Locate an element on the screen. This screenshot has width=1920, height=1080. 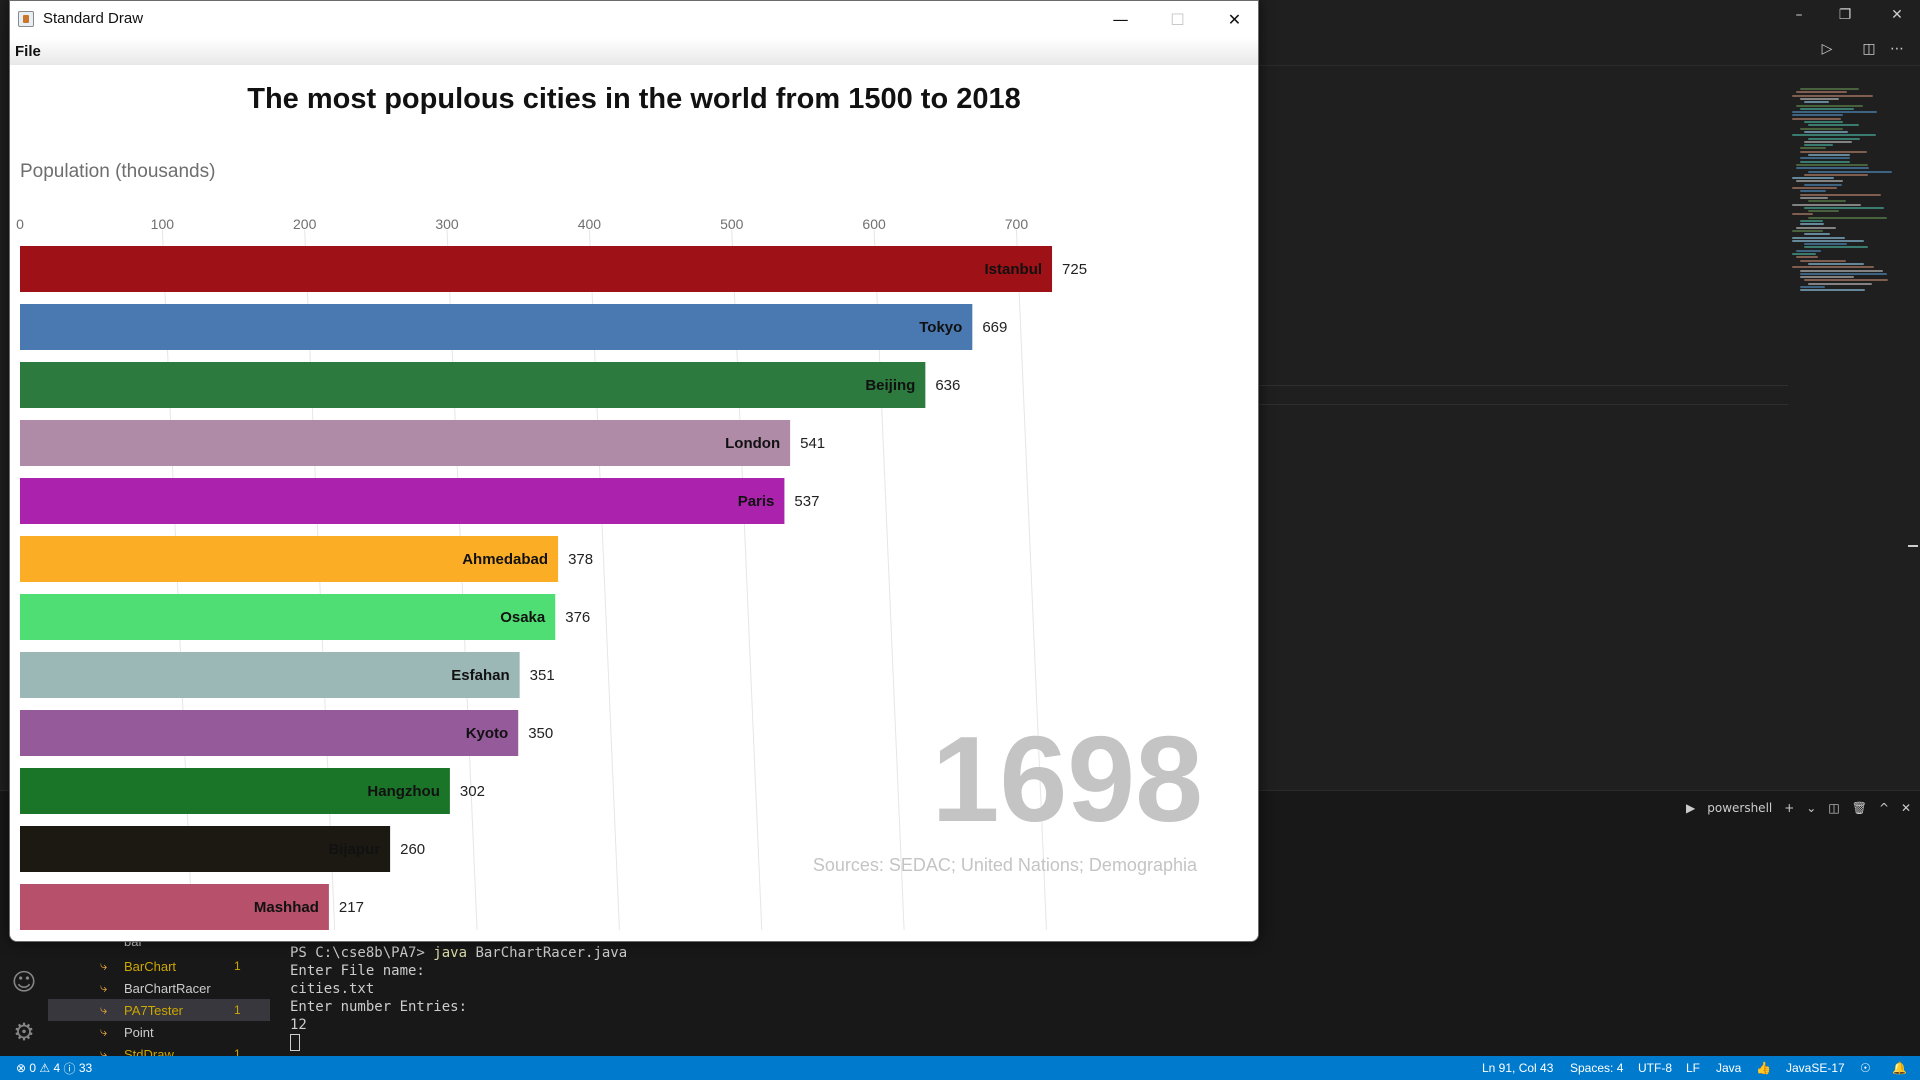
tick-label: 400 is located at coordinates (590, 224).